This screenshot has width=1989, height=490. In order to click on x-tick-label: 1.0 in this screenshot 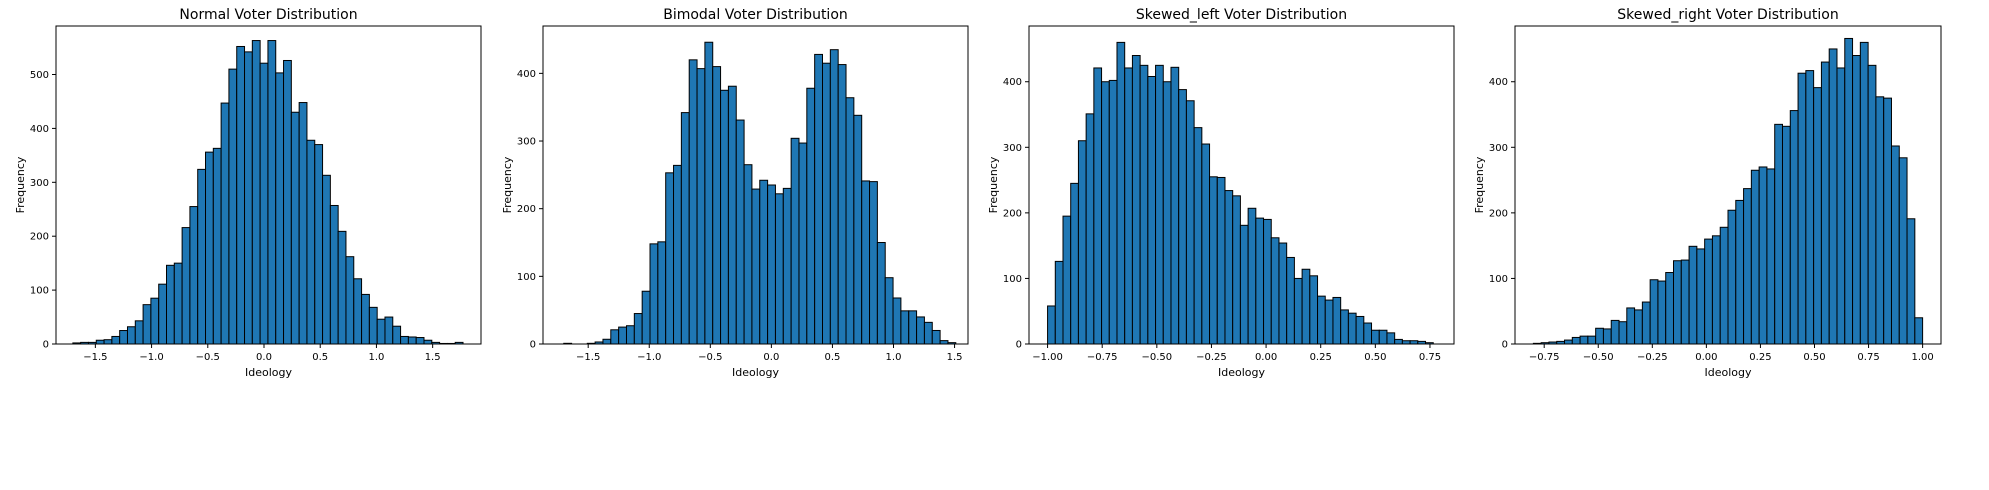, I will do `click(894, 357)`.